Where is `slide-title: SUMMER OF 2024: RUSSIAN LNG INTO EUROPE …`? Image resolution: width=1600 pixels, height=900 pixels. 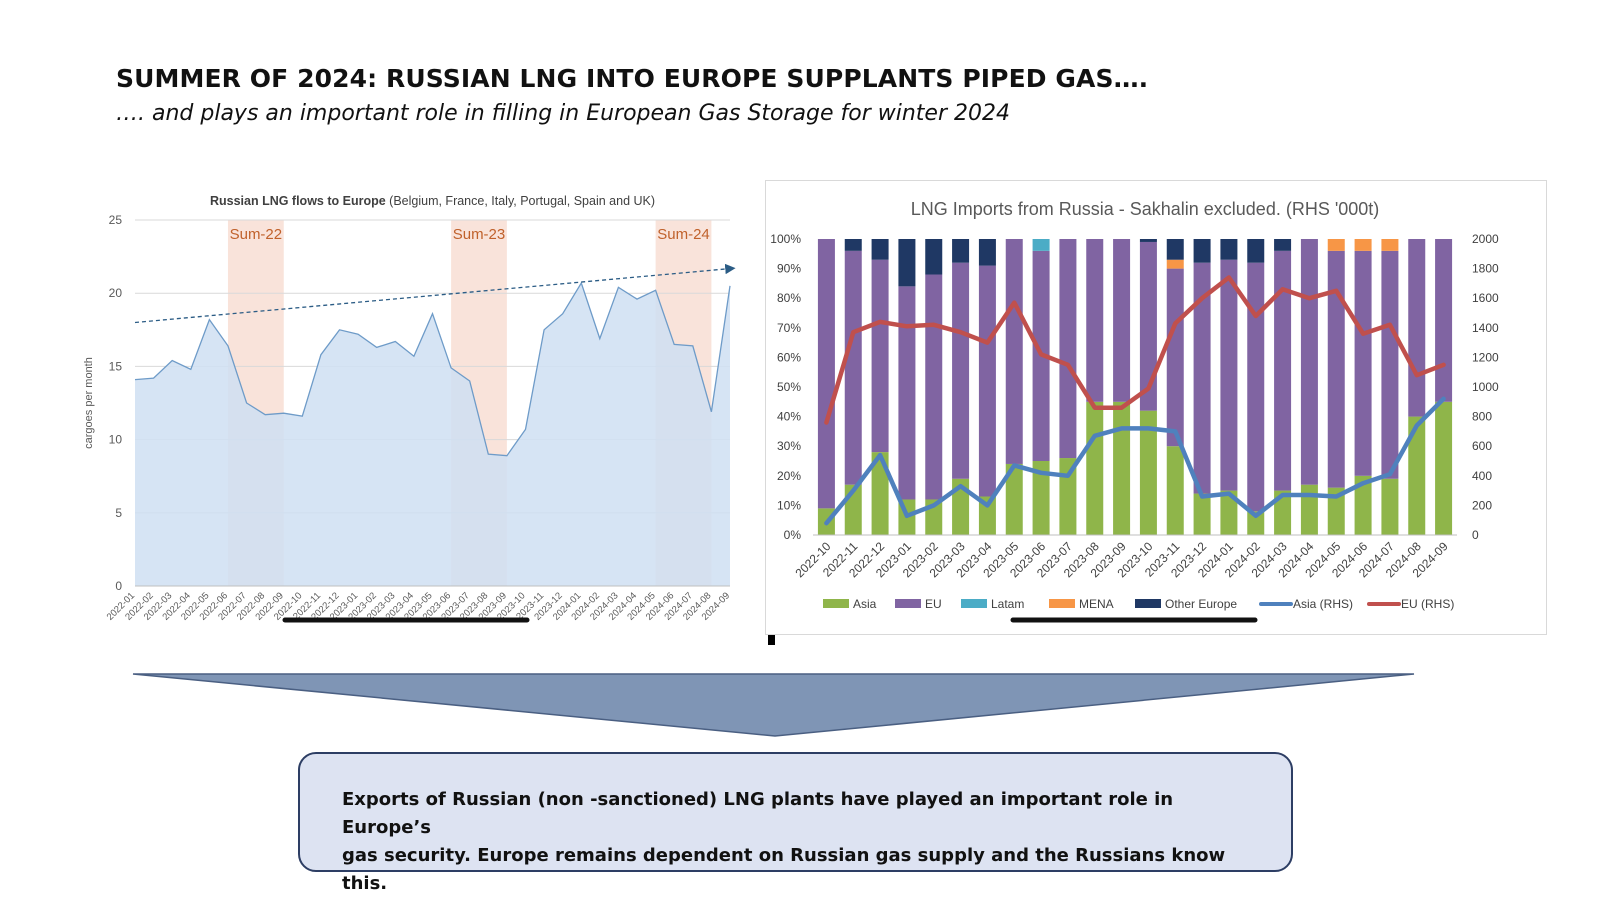
slide-title: SUMMER OF 2024: RUSSIAN LNG INTO EUROPE … is located at coordinates (632, 78).